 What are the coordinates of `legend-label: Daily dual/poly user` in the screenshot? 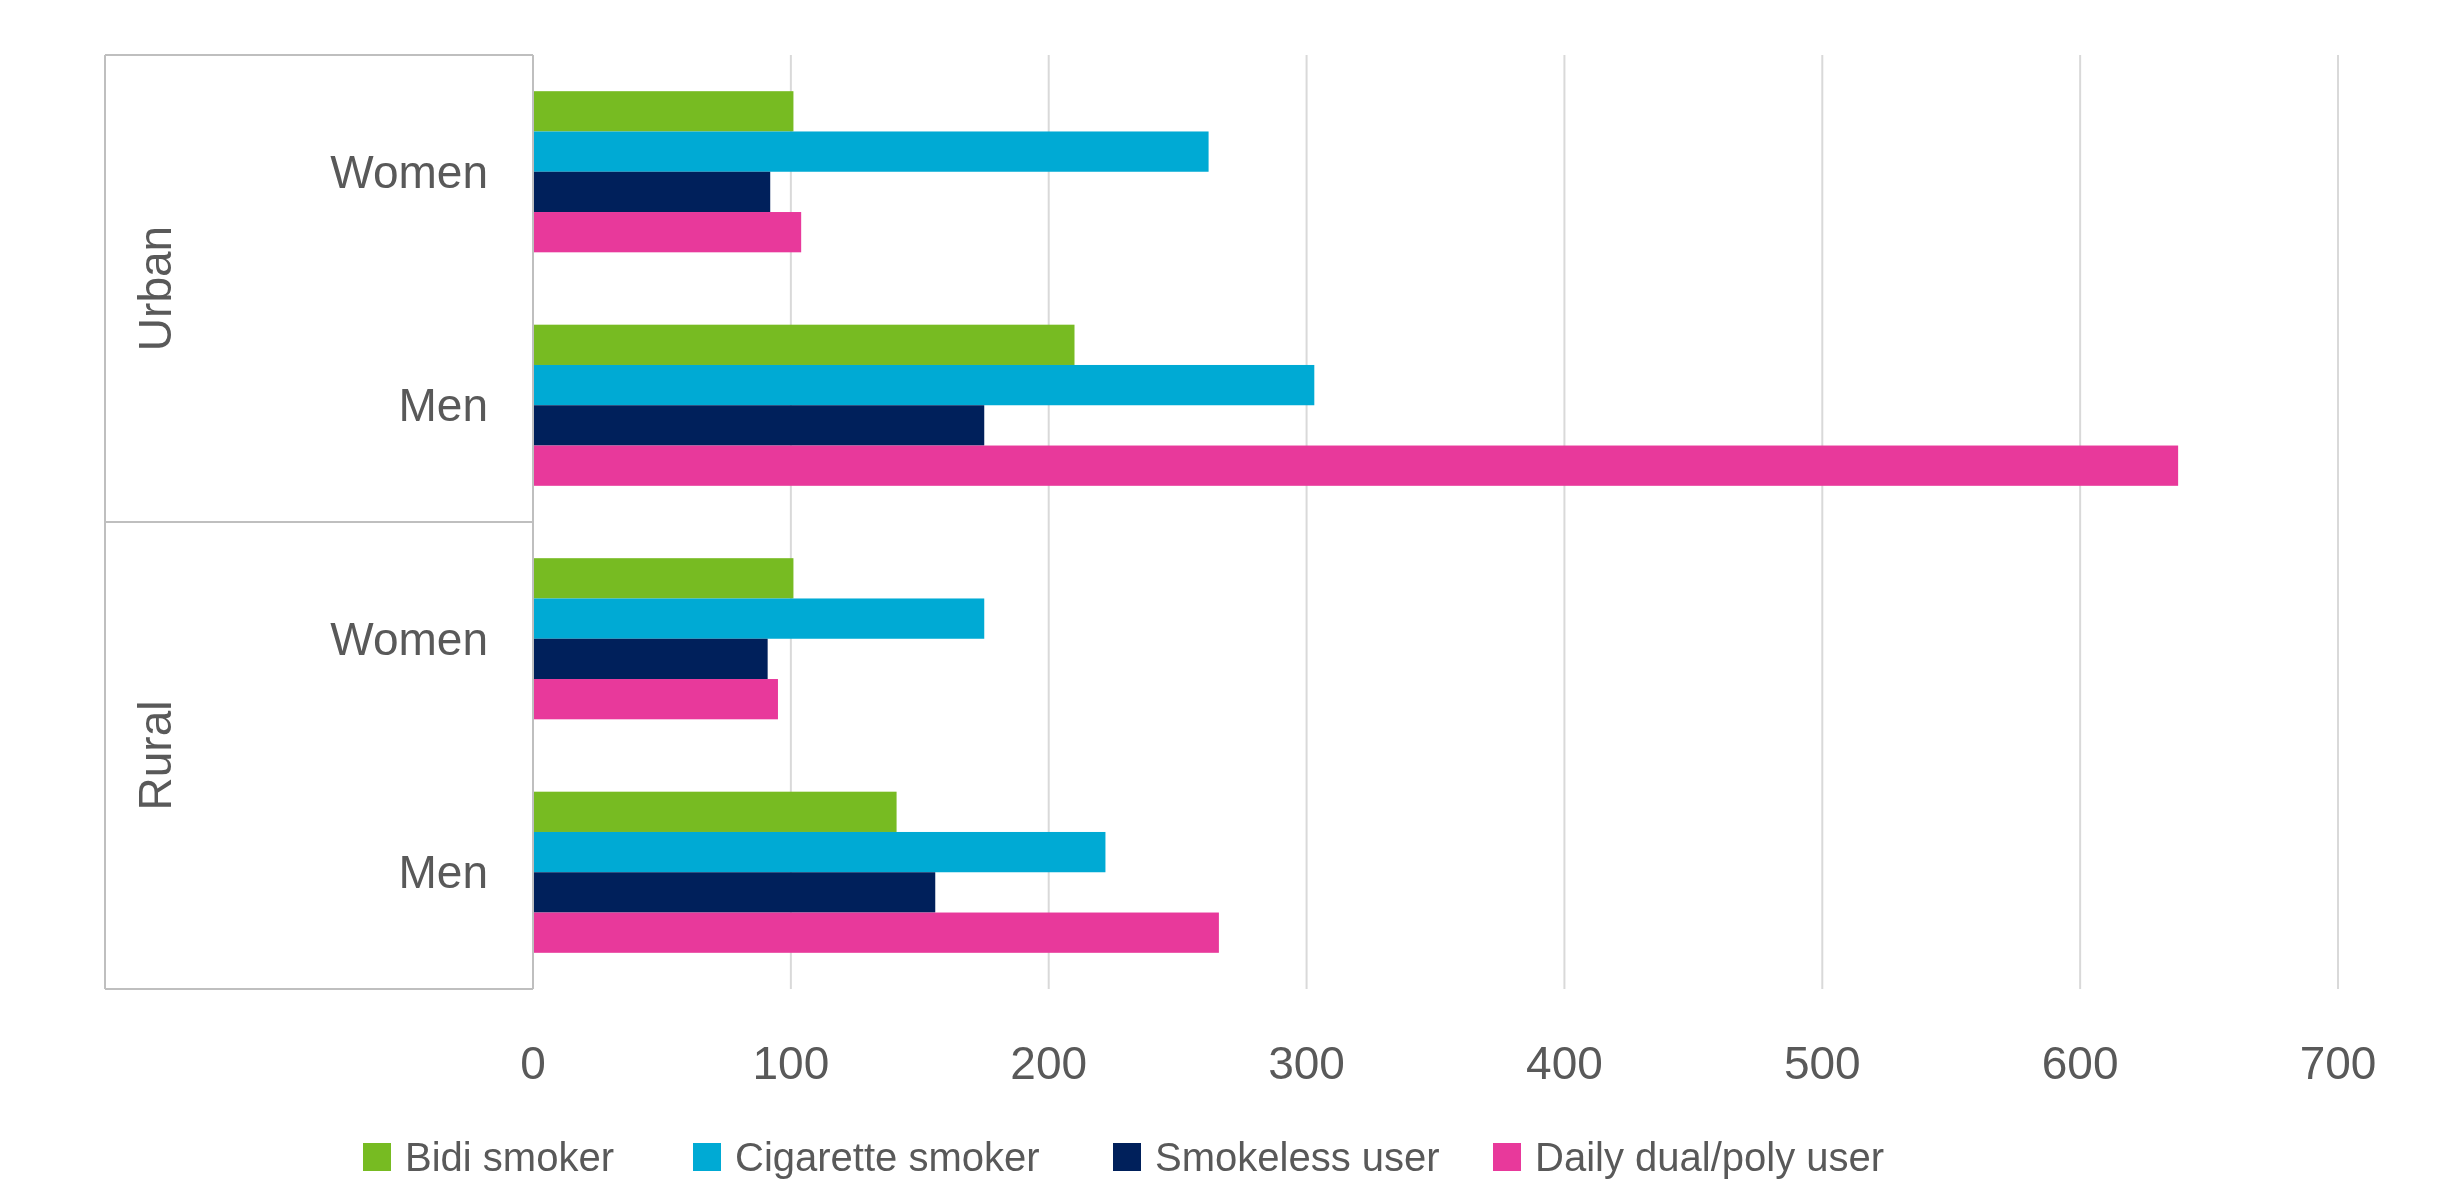 It's located at (1710, 1157).